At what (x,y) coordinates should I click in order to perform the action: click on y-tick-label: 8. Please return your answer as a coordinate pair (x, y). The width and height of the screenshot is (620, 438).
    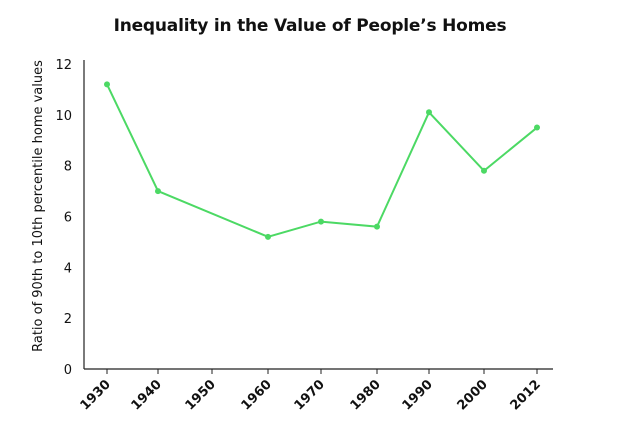
    Looking at the image, I should click on (68, 167).